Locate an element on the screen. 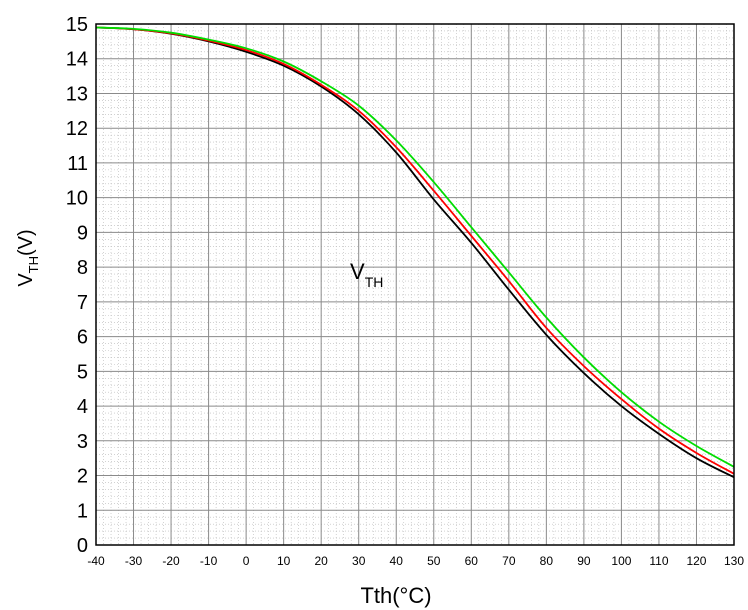 This screenshot has width=748, height=610. y-tick-label: 14 is located at coordinates (77, 60).